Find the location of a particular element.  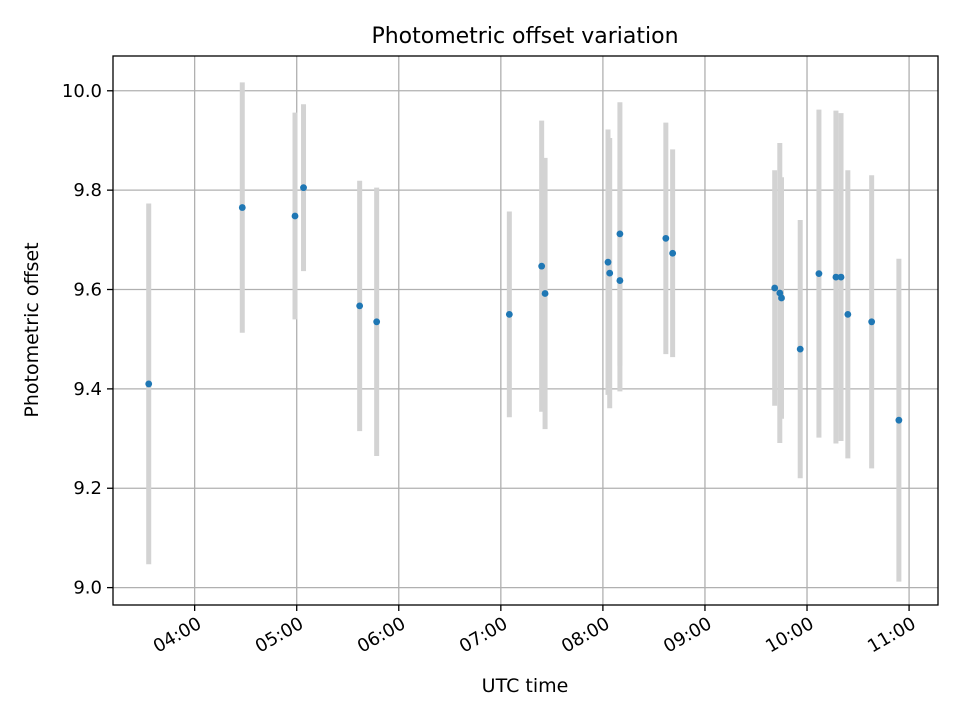

x-axis-label: UTC time is located at coordinates (525, 686).